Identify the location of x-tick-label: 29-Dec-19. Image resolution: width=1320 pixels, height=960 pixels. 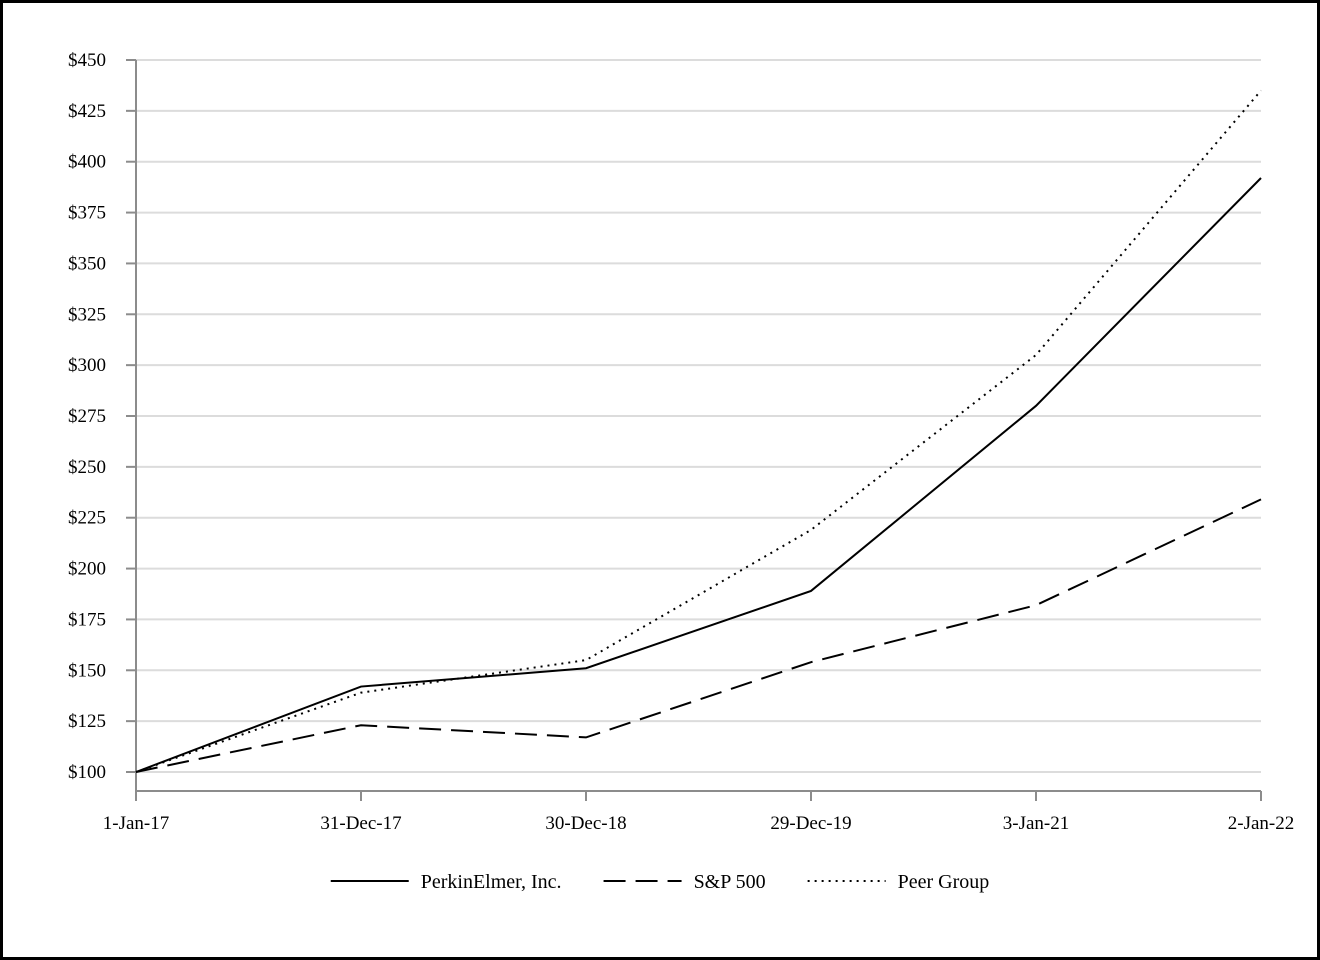
(810, 823).